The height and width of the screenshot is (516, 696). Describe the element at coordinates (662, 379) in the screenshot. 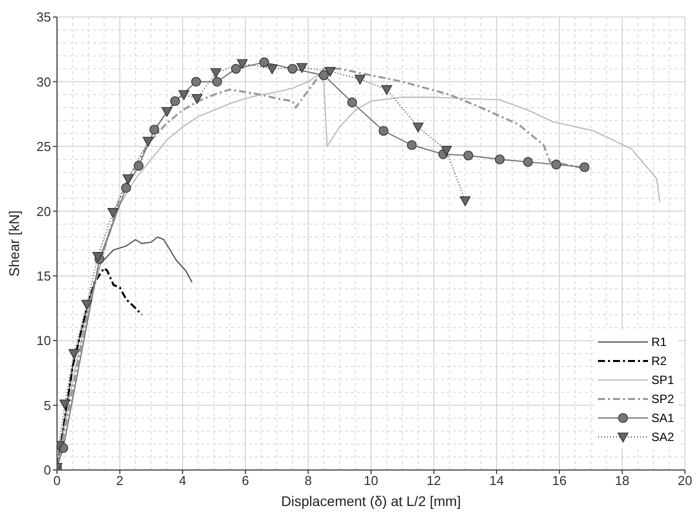

I see `legend-label: SP1` at that location.